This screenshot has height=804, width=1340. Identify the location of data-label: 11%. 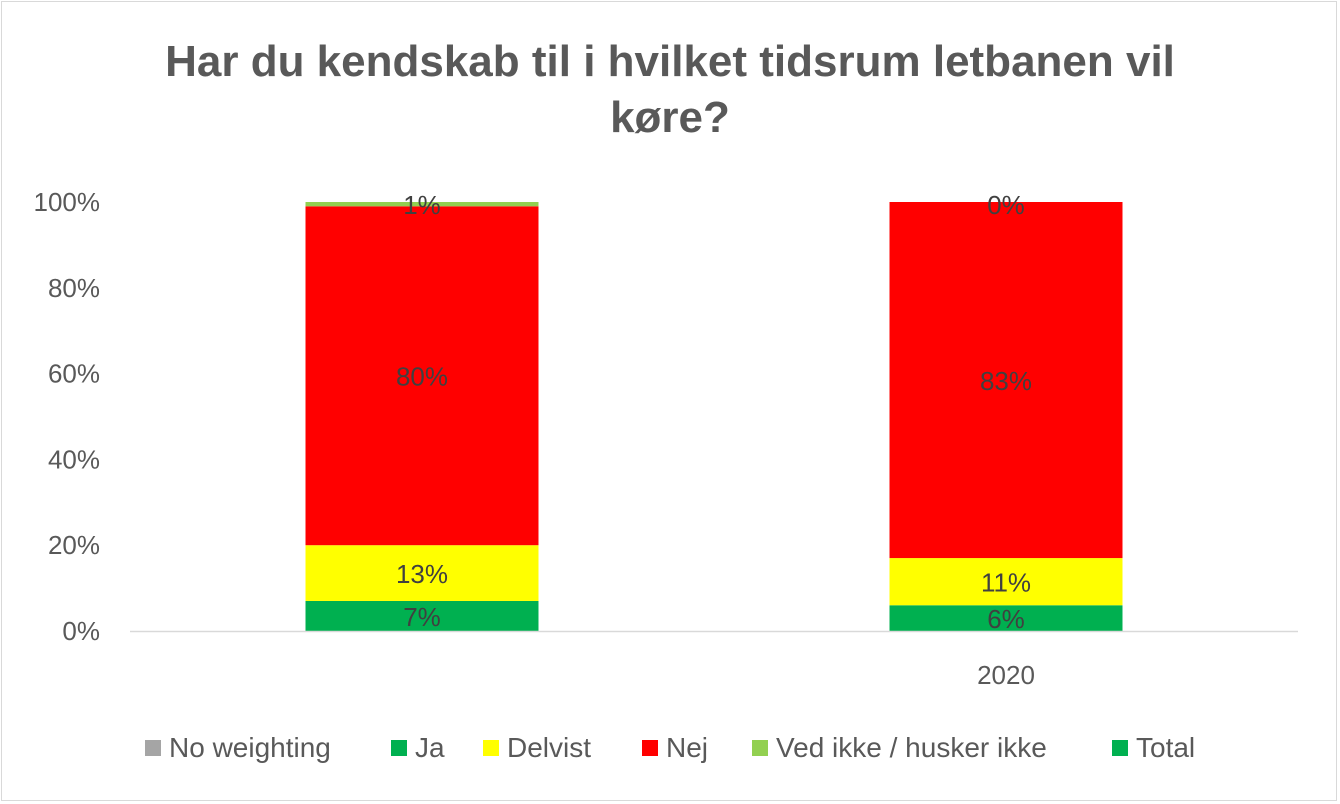
(1006, 583).